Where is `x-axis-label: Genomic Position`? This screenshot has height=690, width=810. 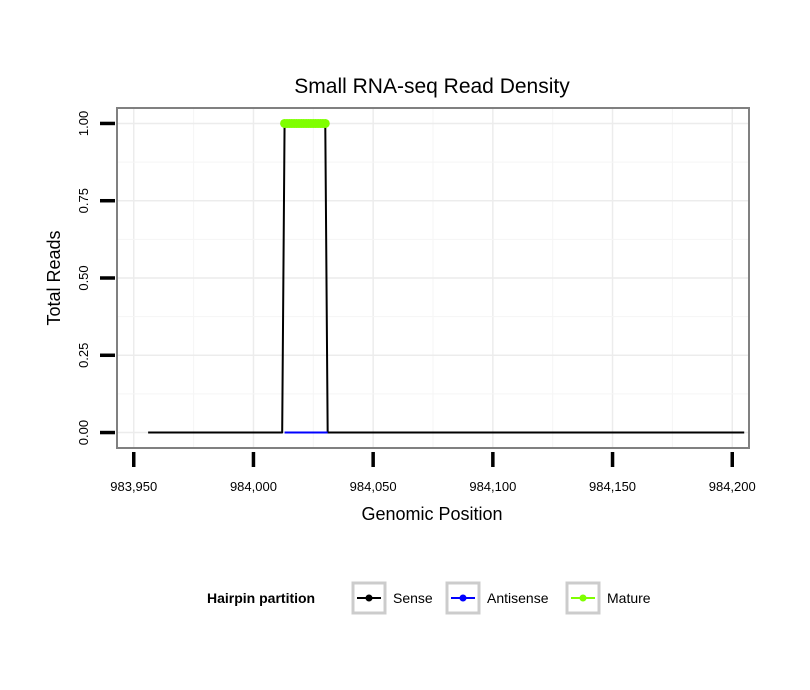 x-axis-label: Genomic Position is located at coordinates (431, 514).